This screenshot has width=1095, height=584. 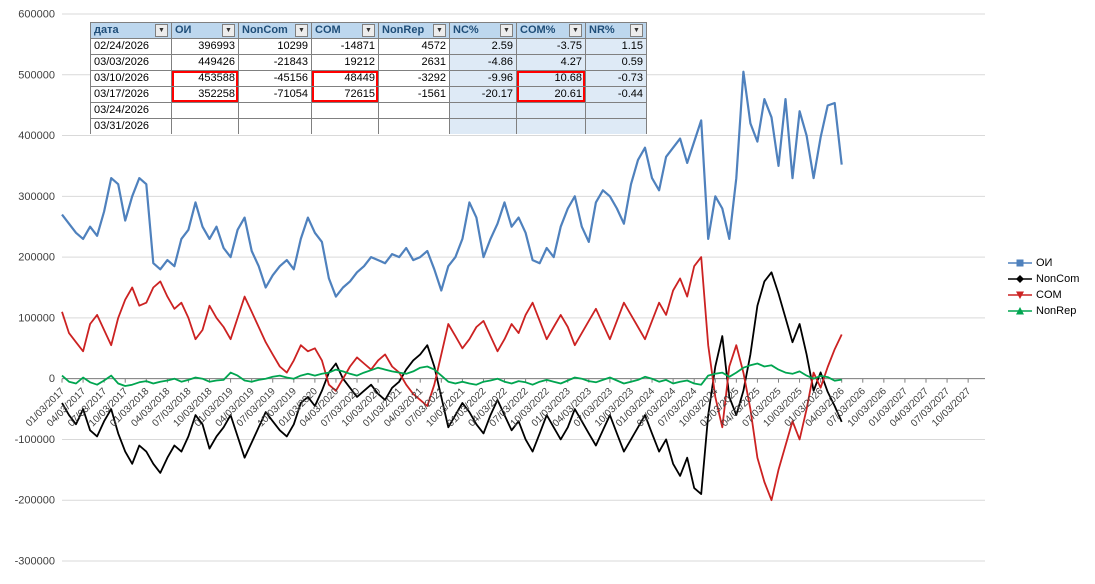 What do you see at coordinates (414, 30) in the screenshot?
I see `column-header-nonrep: ▼ NonRep` at bounding box center [414, 30].